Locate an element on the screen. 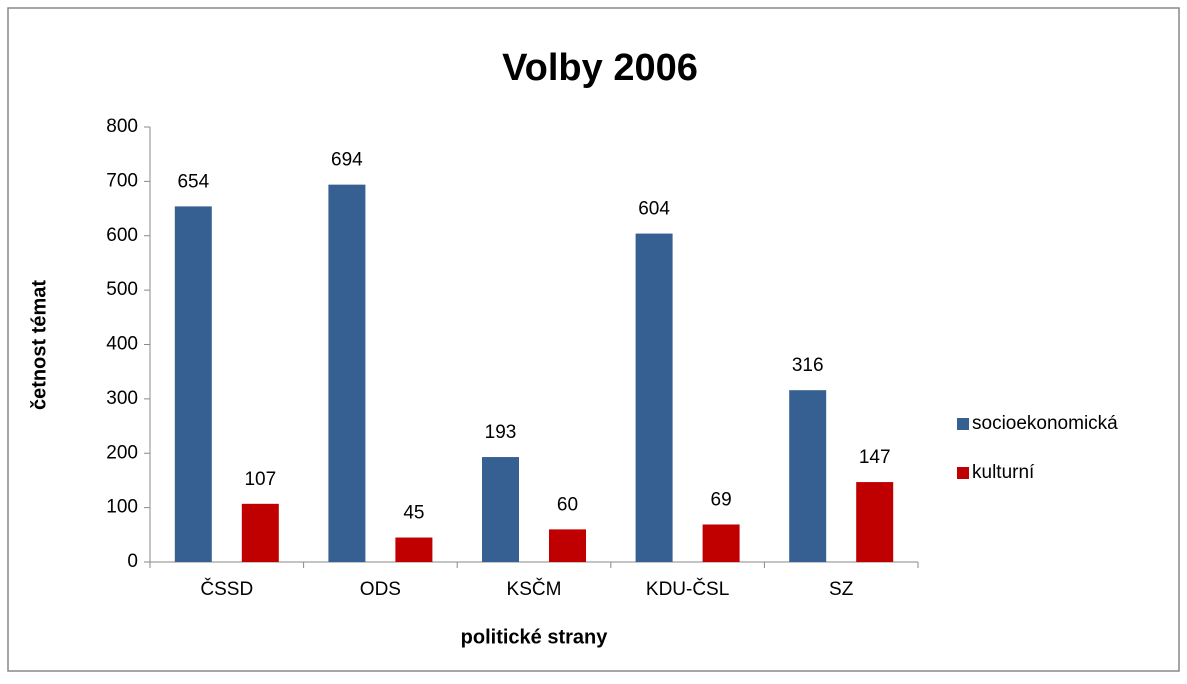 The height and width of the screenshot is (684, 1187). x-tick-label: SZ is located at coordinates (841, 589).